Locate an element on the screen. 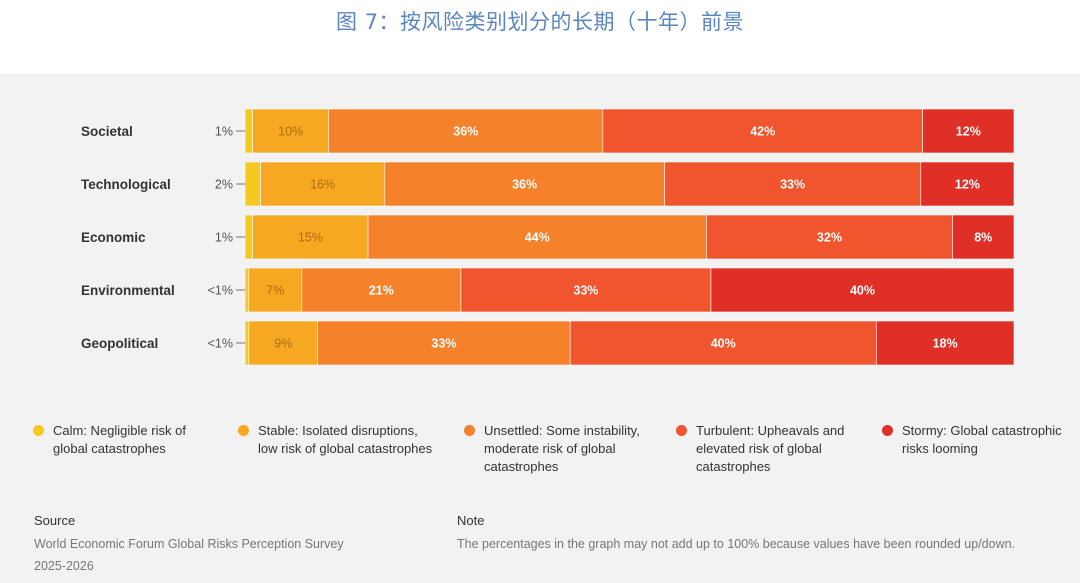 Image resolution: width=1080 pixels, height=583 pixels. data-label-societal-stormy: 12% is located at coordinates (968, 132).